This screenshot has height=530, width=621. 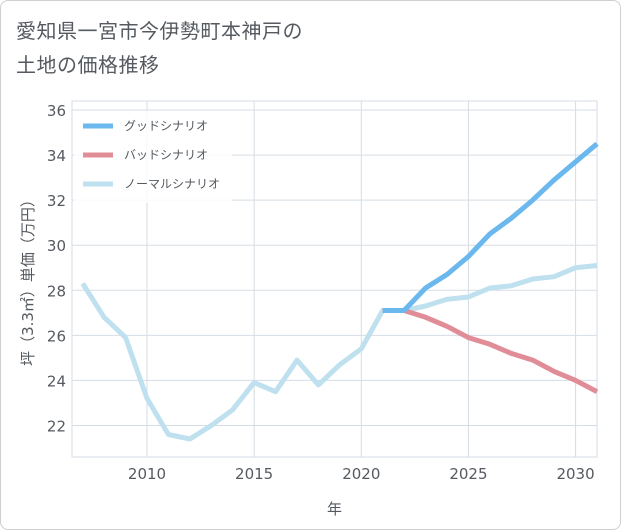 I want to click on legend-item-bad-label: バッドシナリオ, so click(x=166, y=155).